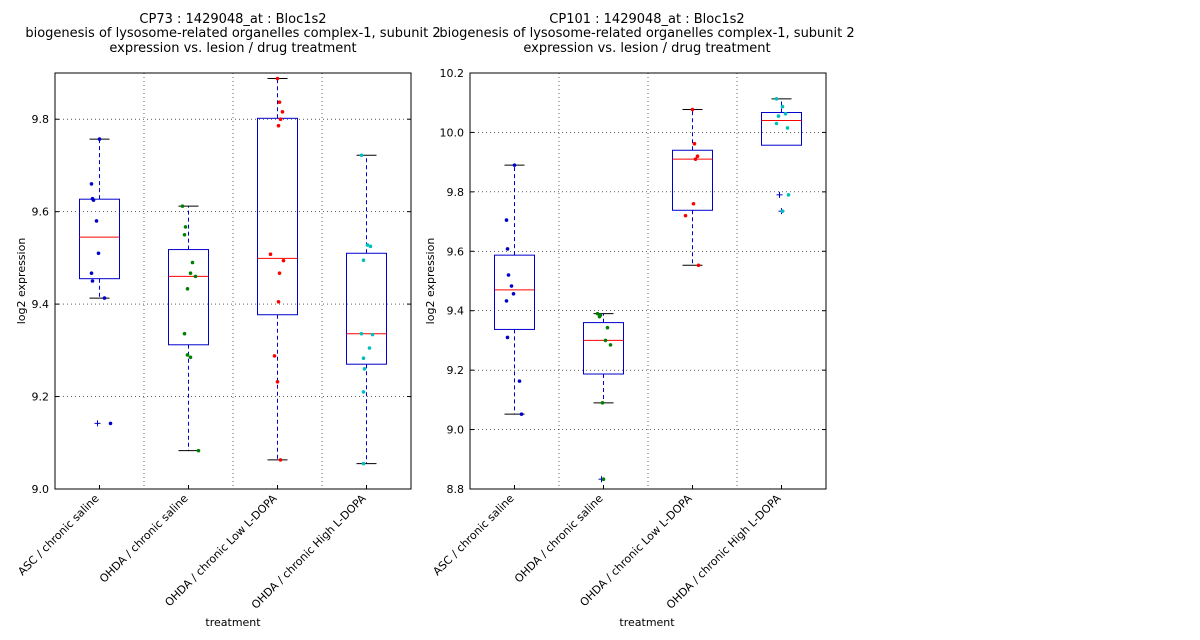  Describe the element at coordinates (646, 19) in the screenshot. I see `chart-title-line-1: CP101 : 1429048_at : Bloc1s2` at that location.